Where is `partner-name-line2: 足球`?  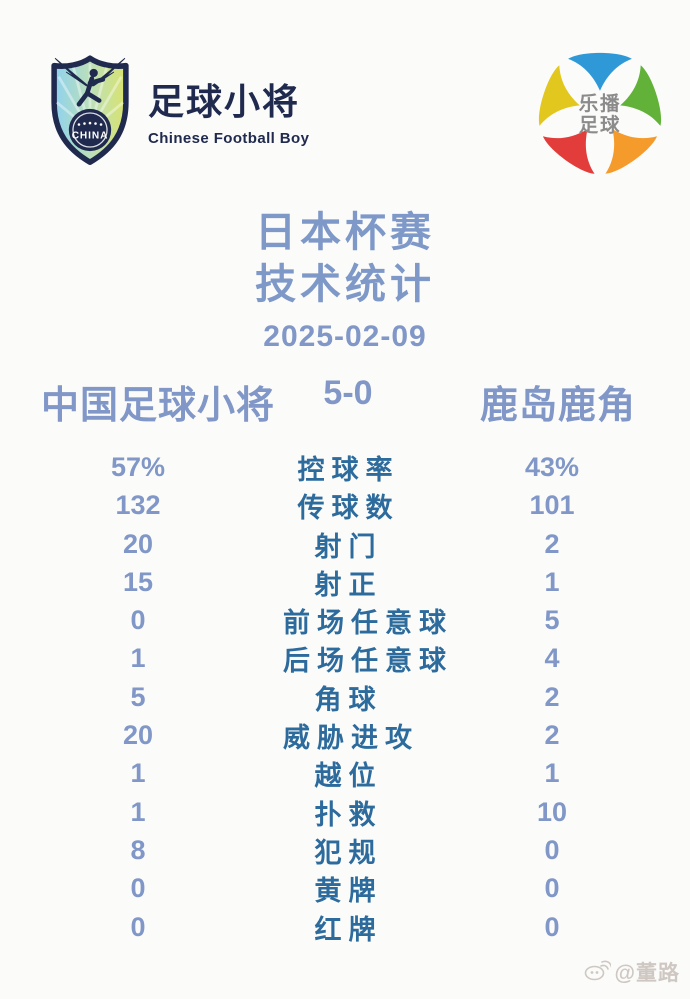
partner-name-line2: 足球 is located at coordinates (600, 124).